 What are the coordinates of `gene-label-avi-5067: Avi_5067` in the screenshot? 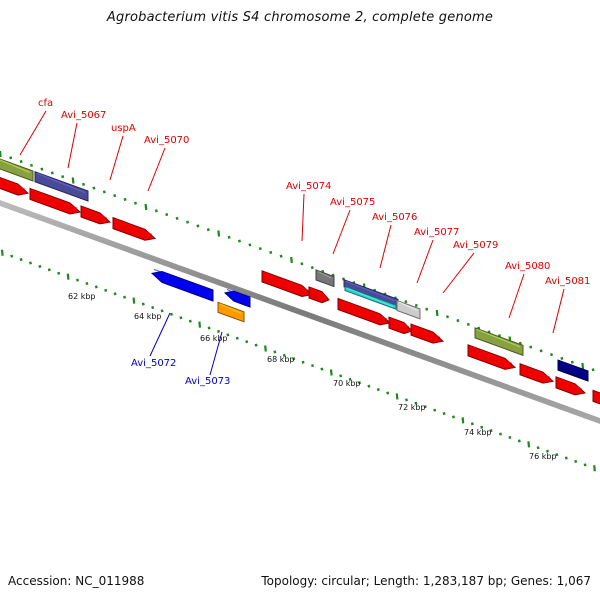 It's located at (83, 115).